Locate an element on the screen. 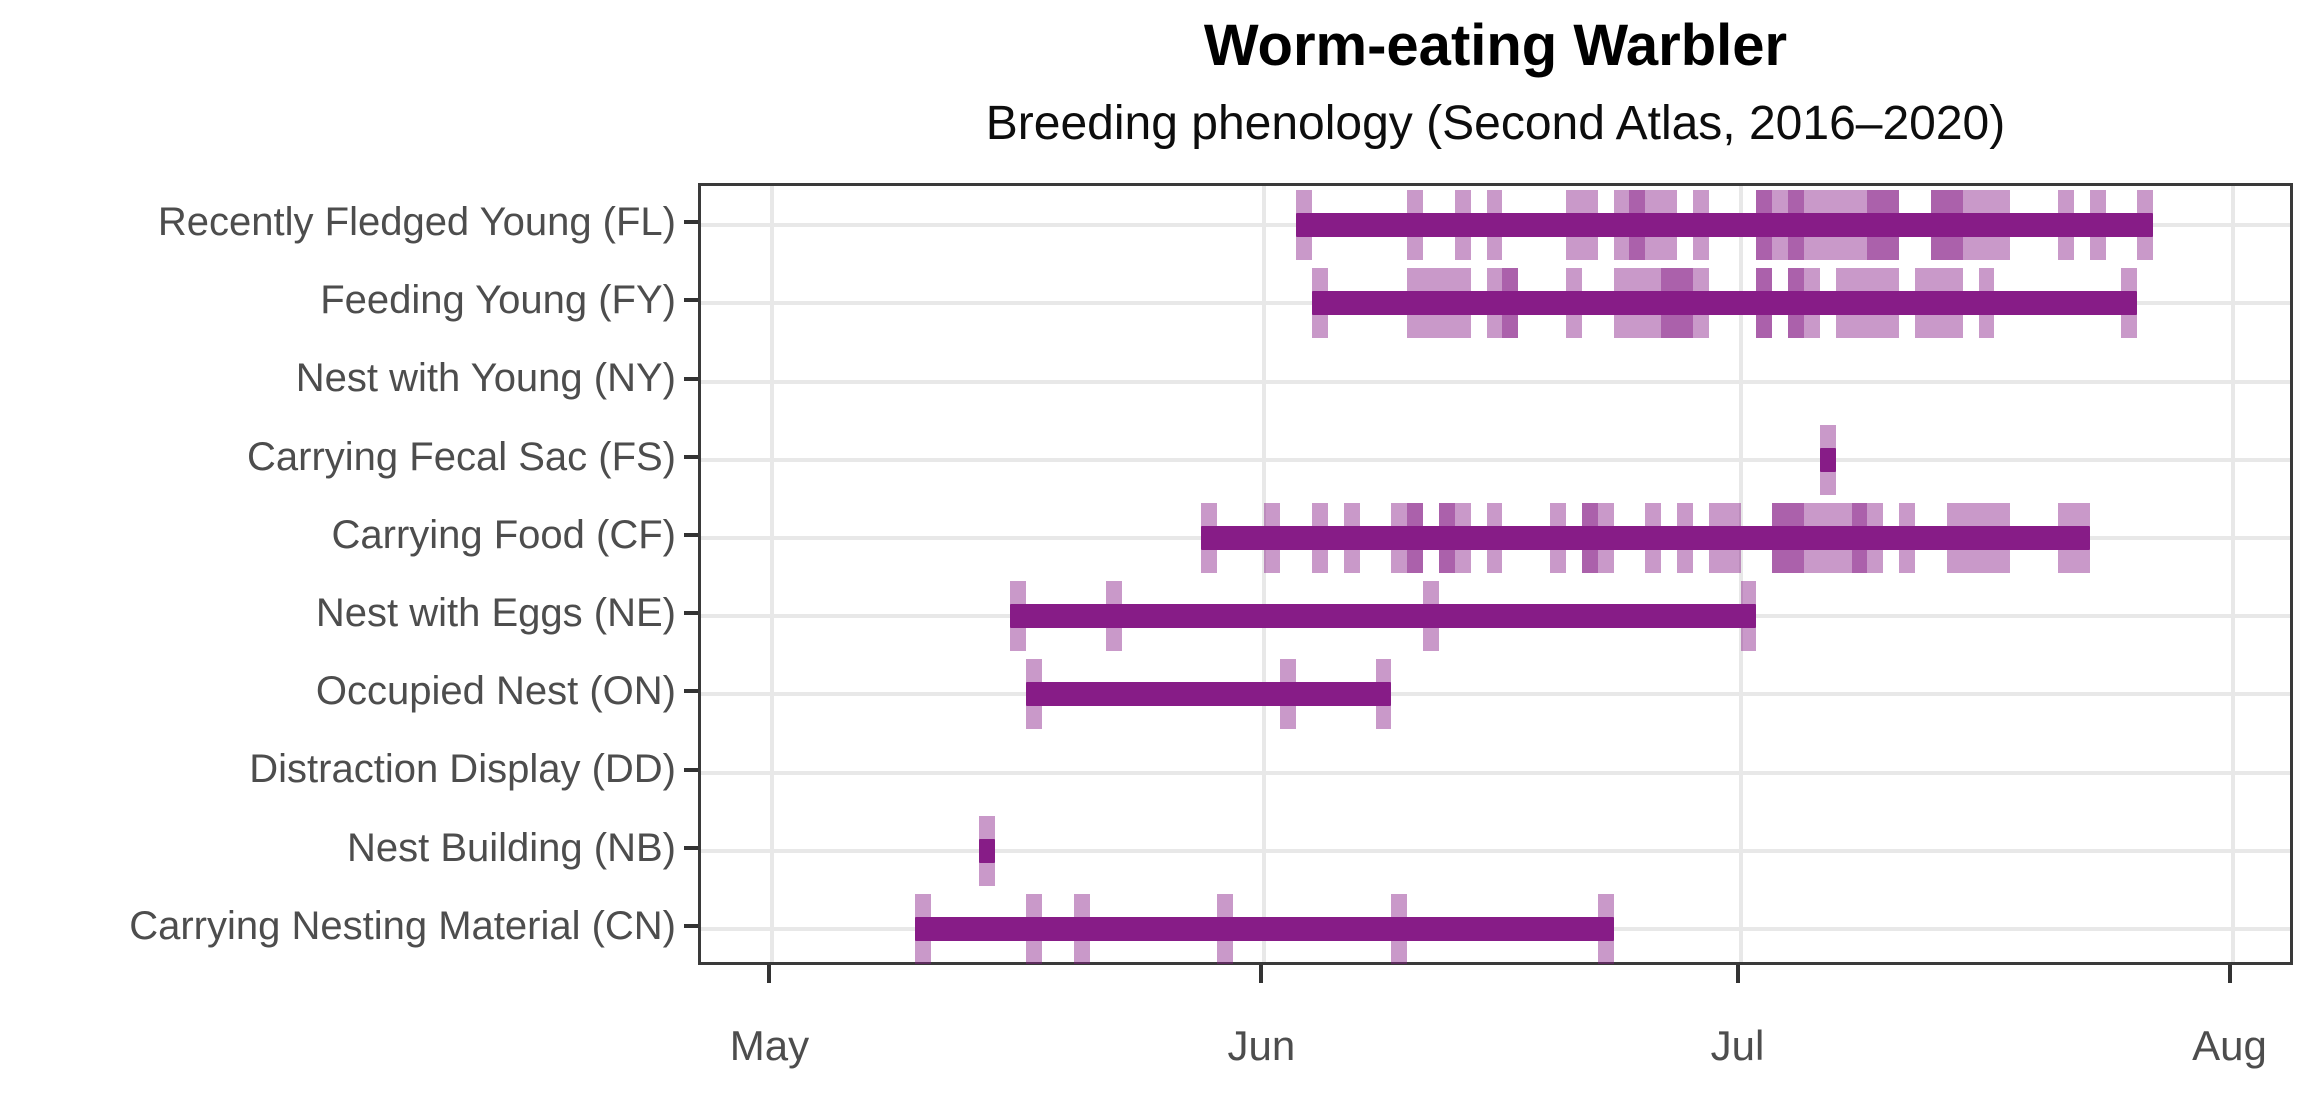 The height and width of the screenshot is (1120, 2320). range-bar-cf is located at coordinates (1645, 537).